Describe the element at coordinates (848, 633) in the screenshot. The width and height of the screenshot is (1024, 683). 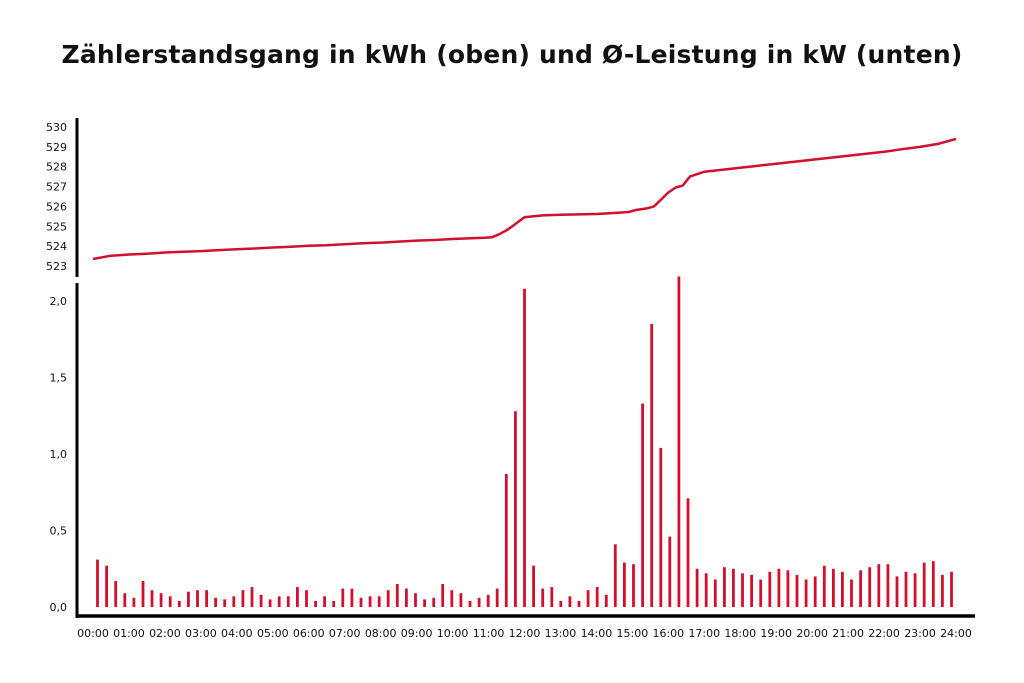
I see `x-tick-label: 21:00` at that location.